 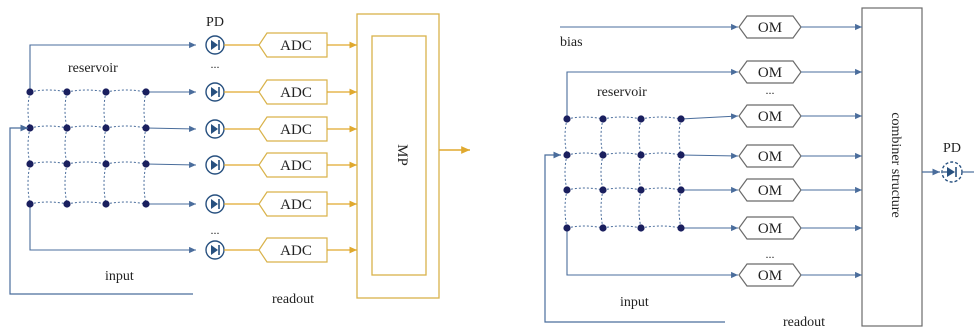 I want to click on combiner-label: combiner structure, so click(x=895, y=164).